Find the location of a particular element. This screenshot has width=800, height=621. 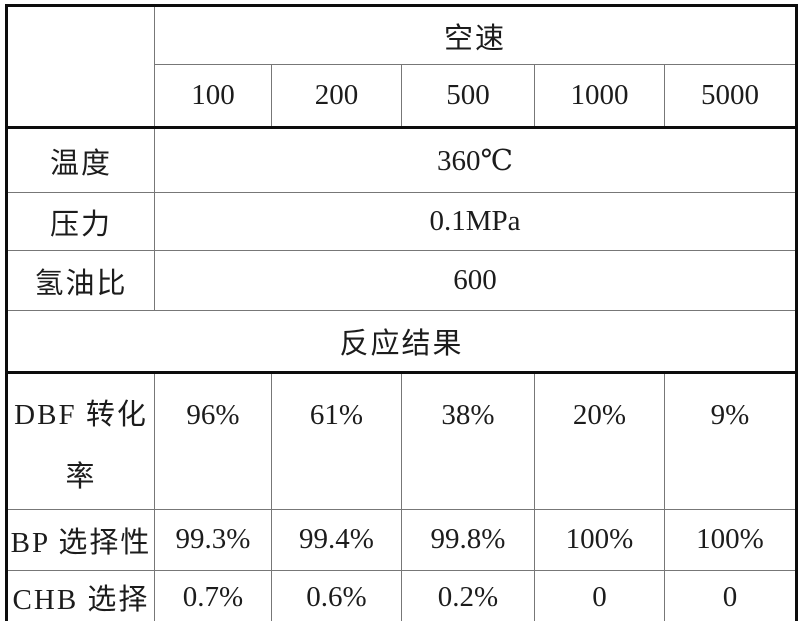

bp-selectivity-label: BP 选择性 is located at coordinates (80, 539).